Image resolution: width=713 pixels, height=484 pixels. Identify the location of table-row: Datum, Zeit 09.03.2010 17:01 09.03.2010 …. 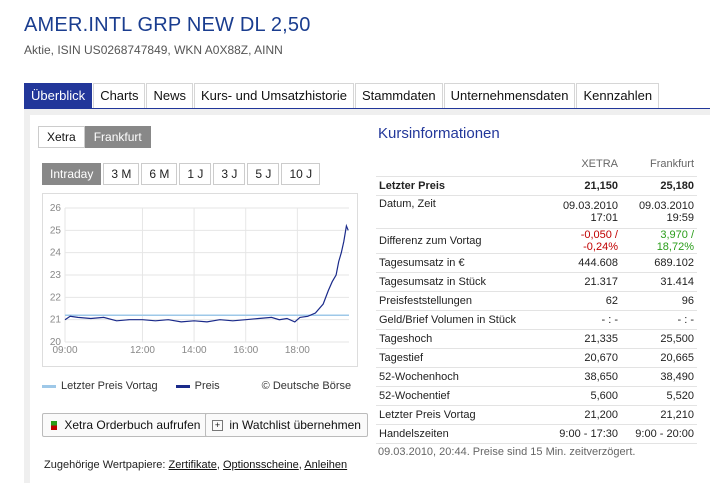
(536, 212).